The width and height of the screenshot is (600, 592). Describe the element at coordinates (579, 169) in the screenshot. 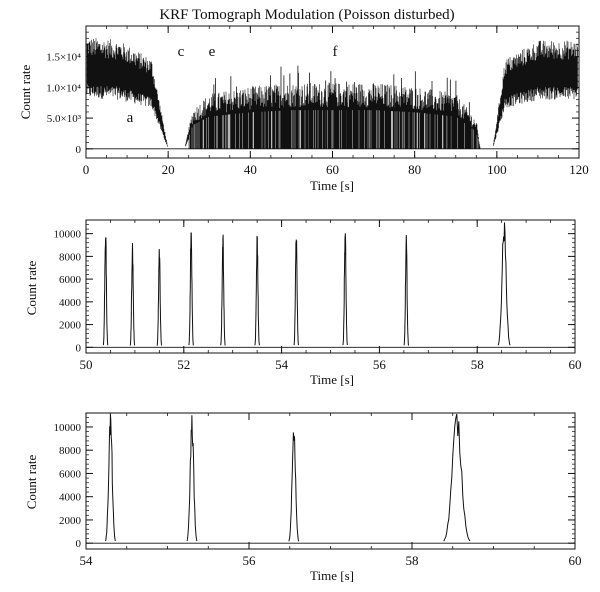

I see `x-tick-label: 120` at that location.